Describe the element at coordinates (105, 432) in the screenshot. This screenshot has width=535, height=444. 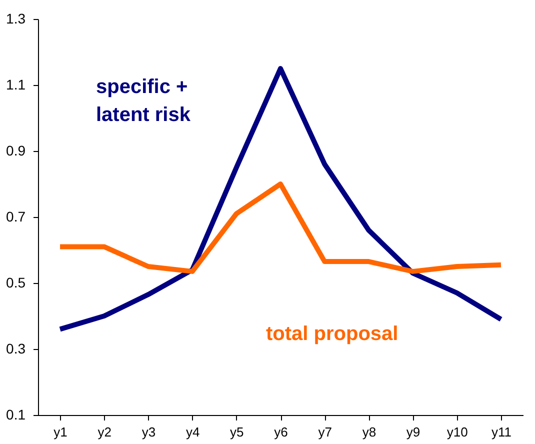
I see `x-tick-label: y2` at that location.